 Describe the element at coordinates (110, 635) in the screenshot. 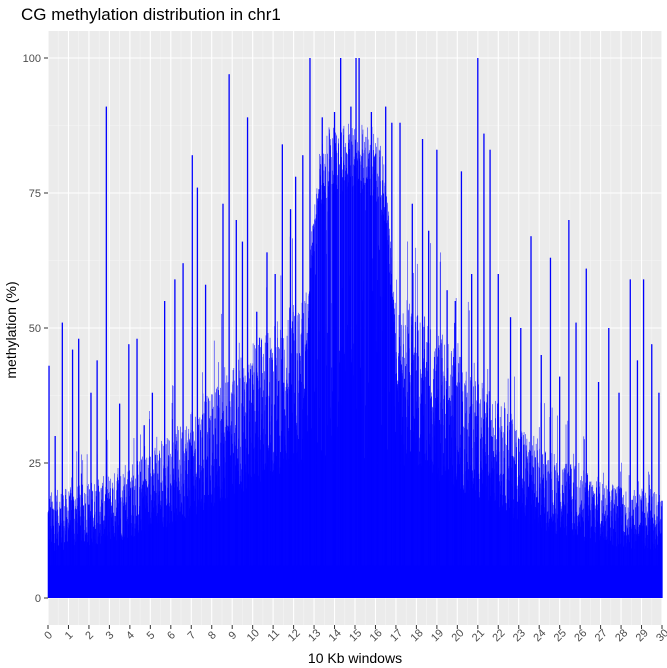

I see `x-tick-label: 3` at that location.